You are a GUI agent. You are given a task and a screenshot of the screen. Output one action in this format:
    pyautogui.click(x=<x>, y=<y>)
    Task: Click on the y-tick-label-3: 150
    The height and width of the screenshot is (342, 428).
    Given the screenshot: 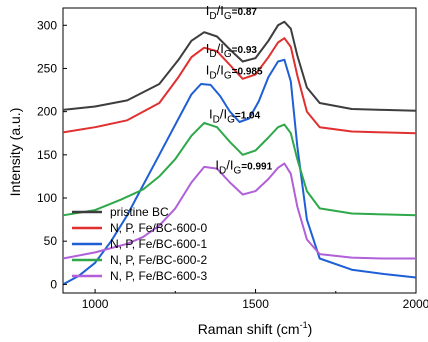 What is the action you would take?
    pyautogui.click(x=47, y=155)
    